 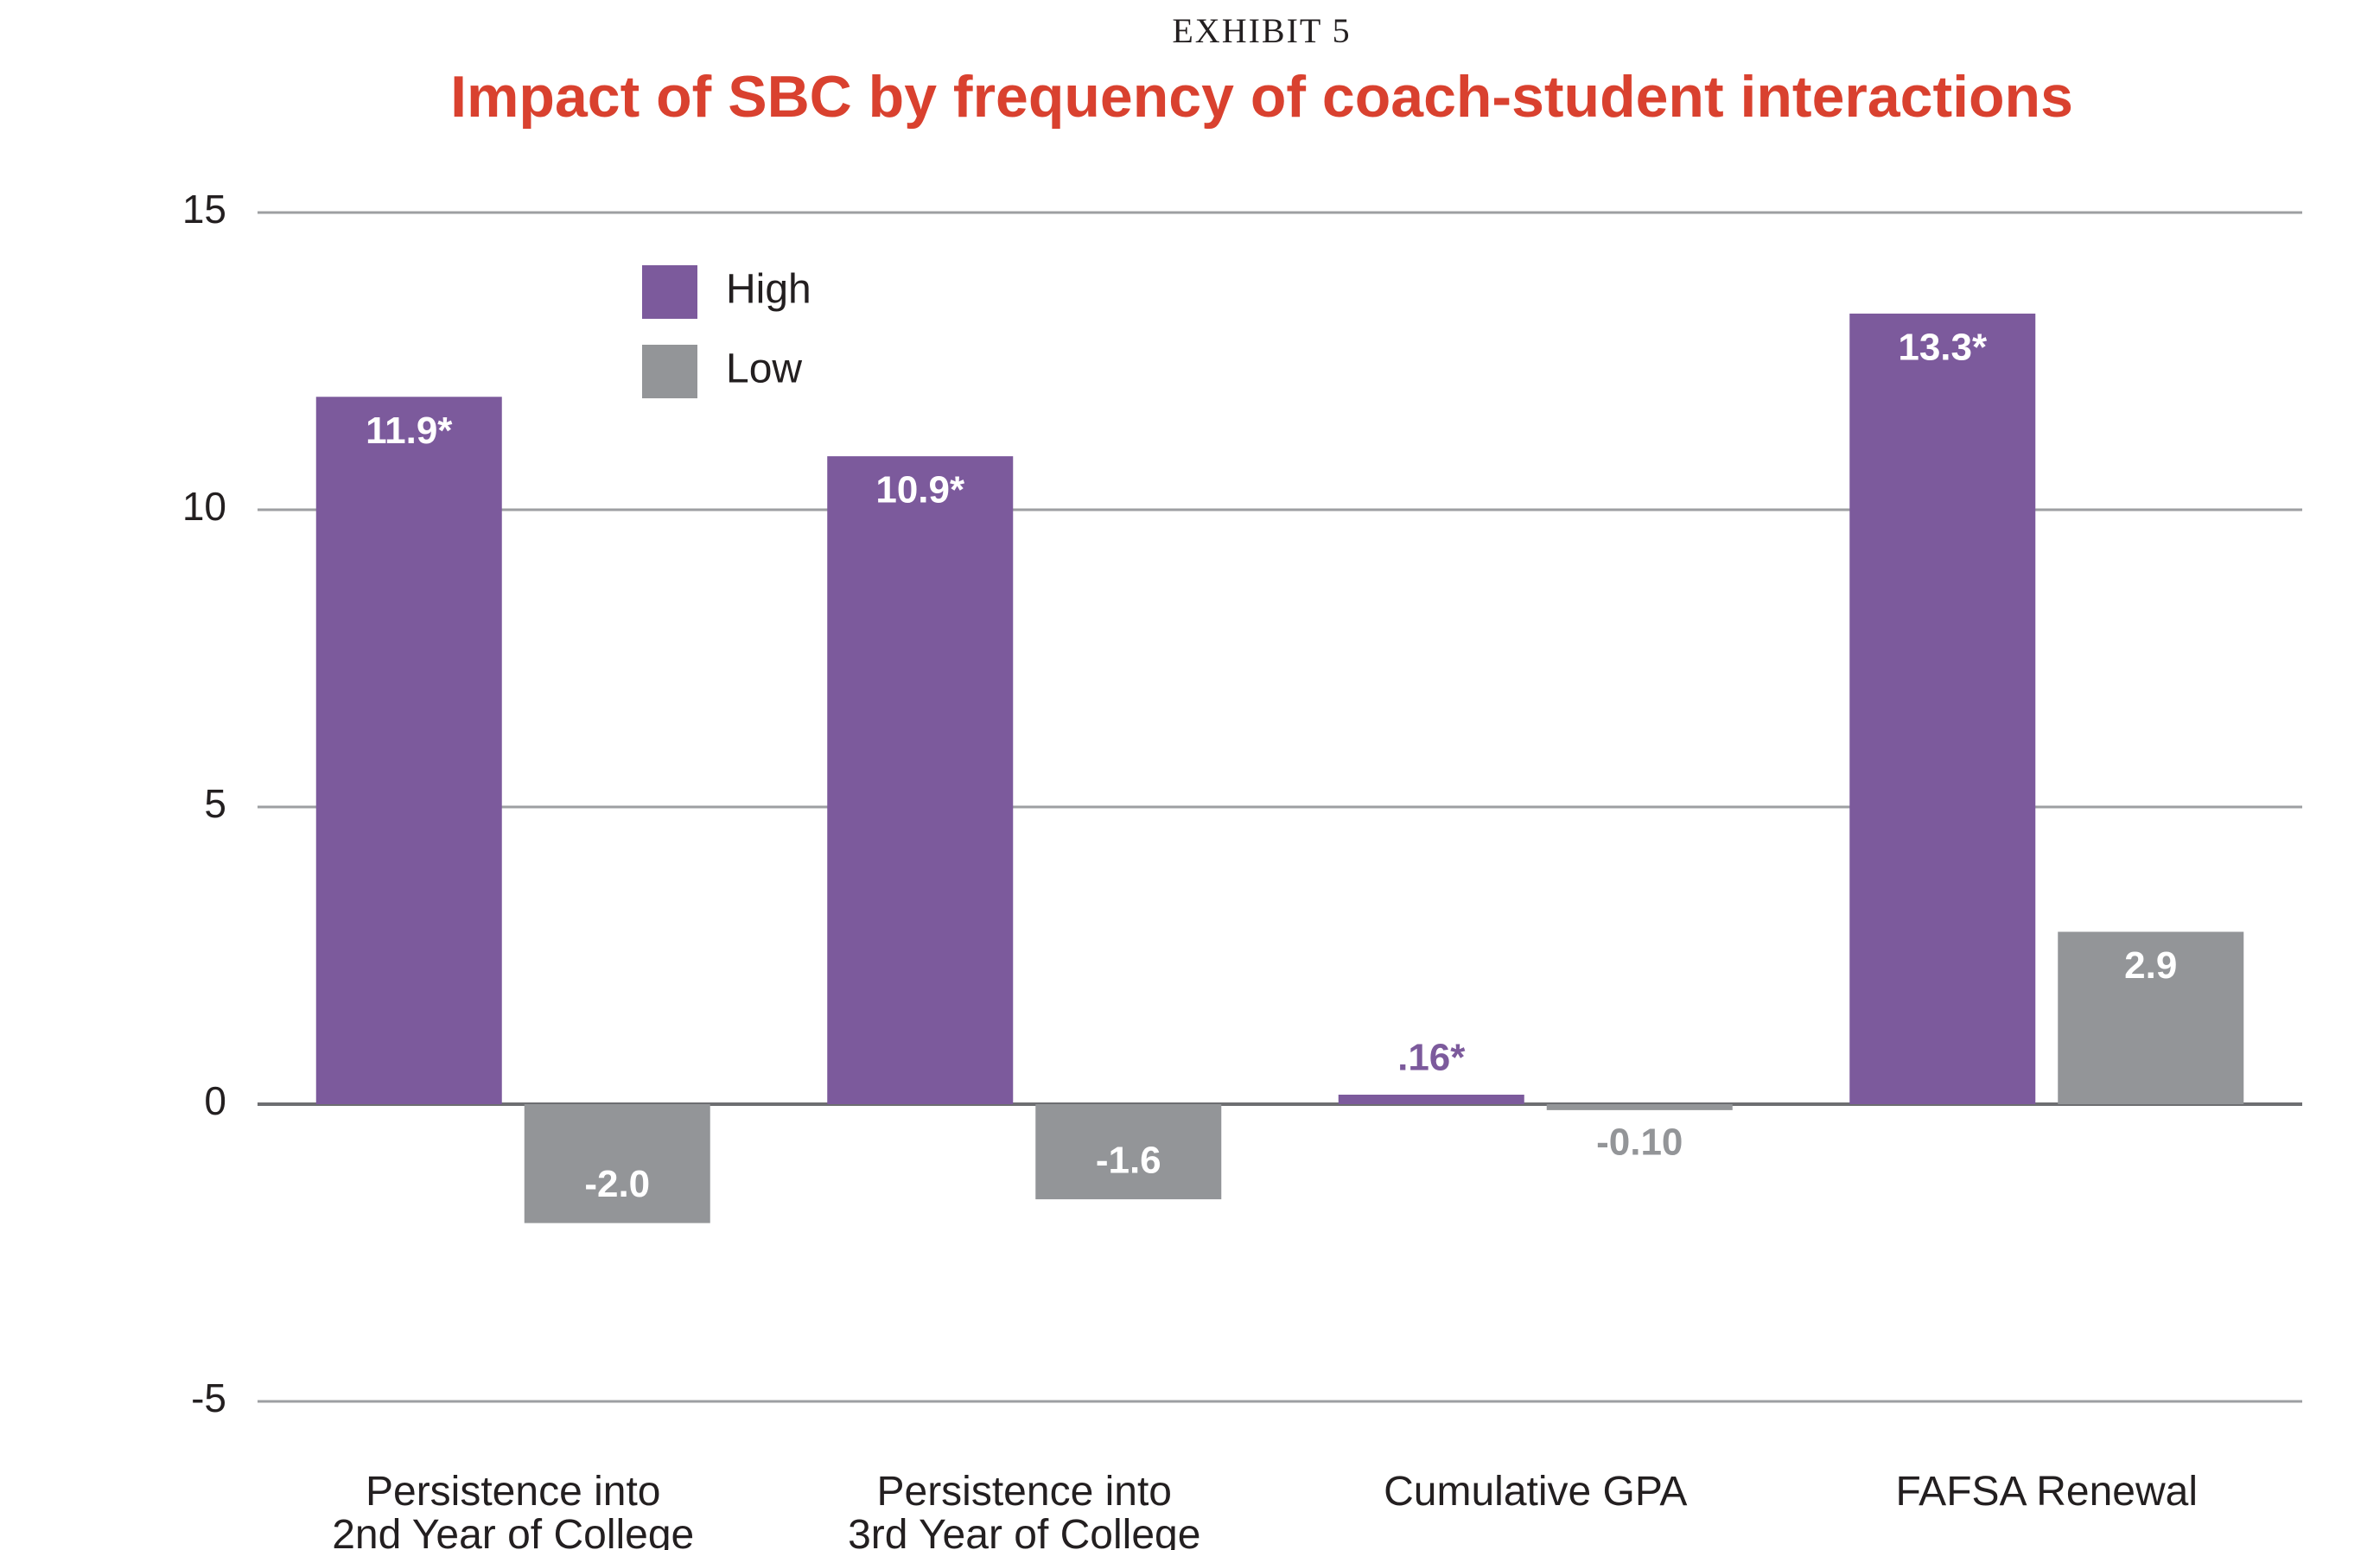 What do you see at coordinates (513, 1510) in the screenshot?
I see `x-tick-label: Persistence into 2nd Year of College` at bounding box center [513, 1510].